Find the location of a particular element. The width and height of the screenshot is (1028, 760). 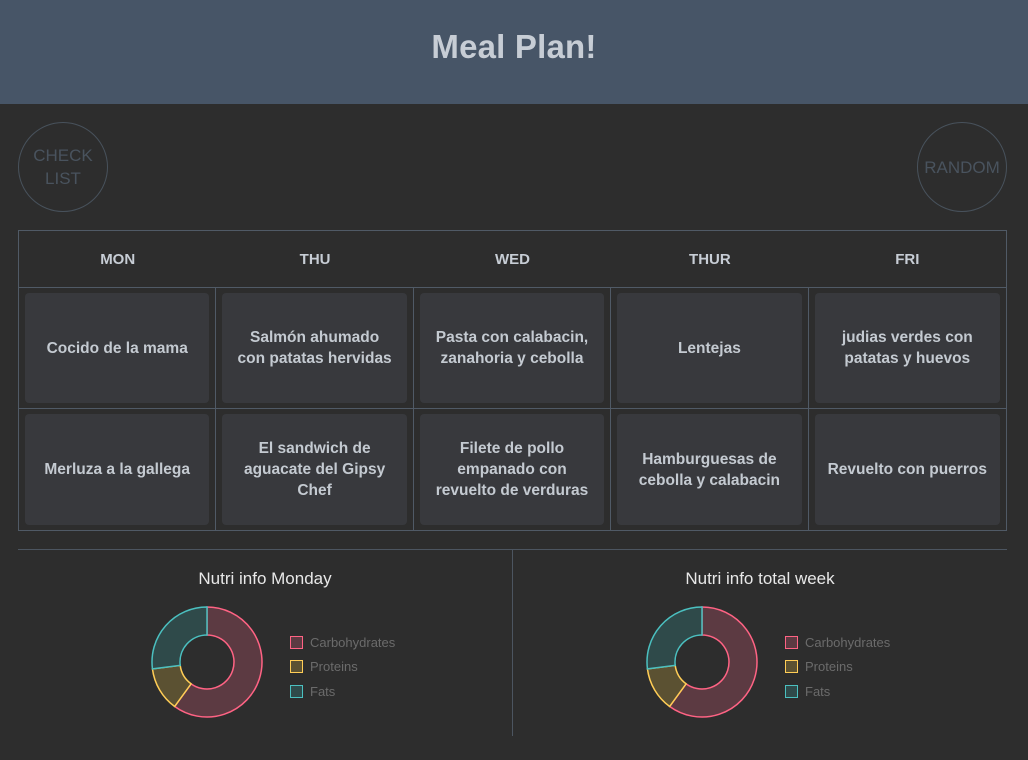

meal-card: Lentejas is located at coordinates (709, 348).